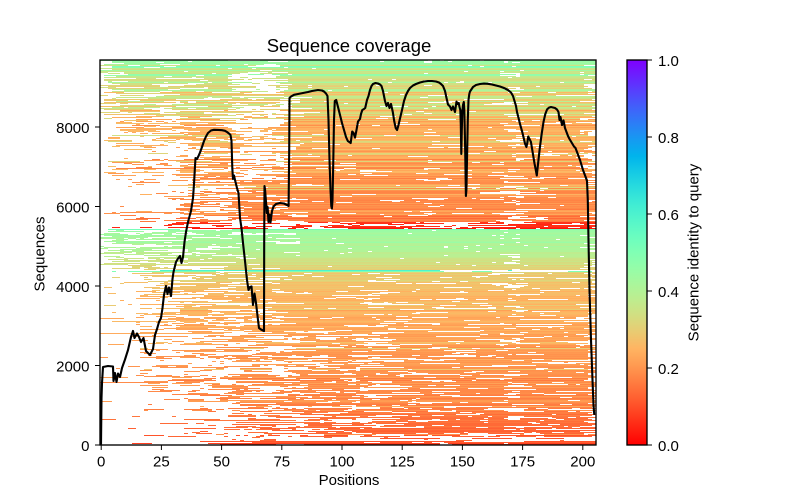 This screenshot has width=800, height=500. I want to click on svg-text: 25, so click(161, 462).